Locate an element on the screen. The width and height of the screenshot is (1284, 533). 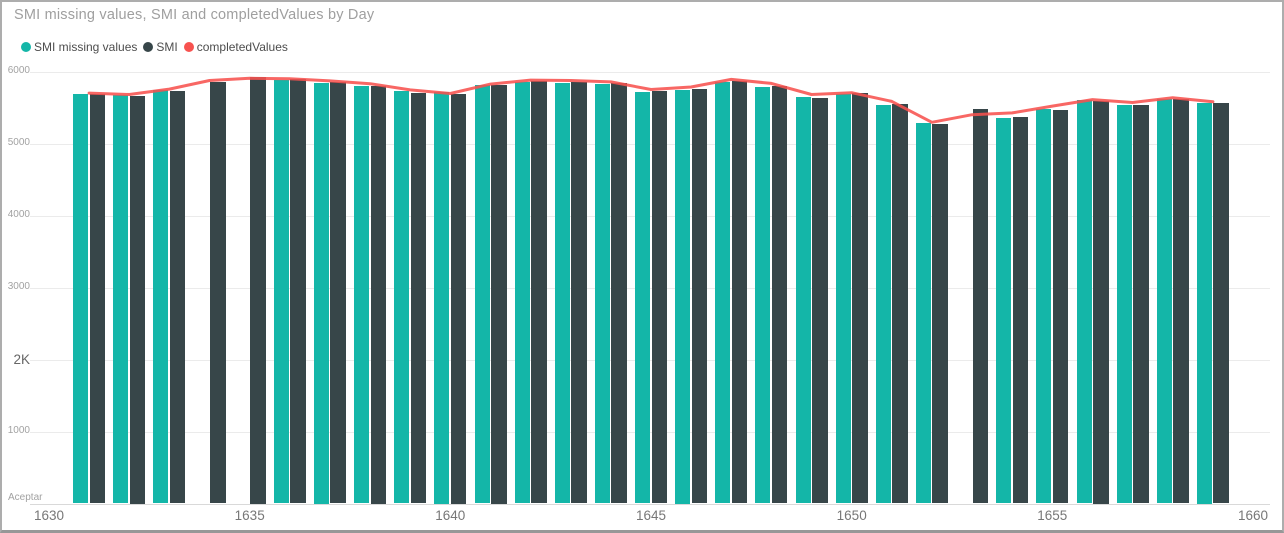
x-axis-tick-label: 1640 is located at coordinates (450, 515).